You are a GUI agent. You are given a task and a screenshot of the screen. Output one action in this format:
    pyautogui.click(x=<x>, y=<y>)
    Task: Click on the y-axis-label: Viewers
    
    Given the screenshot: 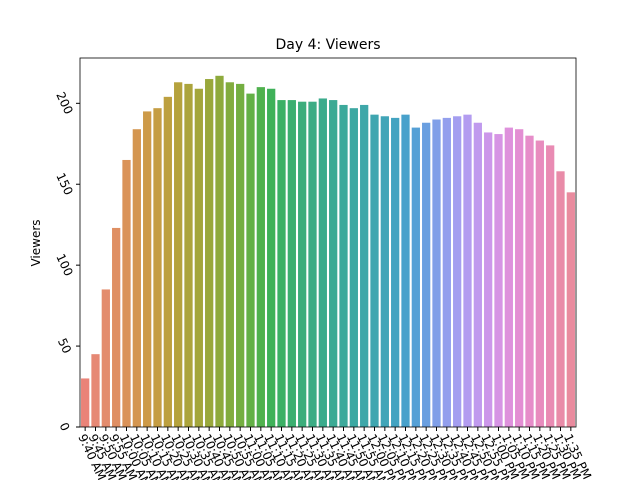 What is the action you would take?
    pyautogui.click(x=36, y=242)
    